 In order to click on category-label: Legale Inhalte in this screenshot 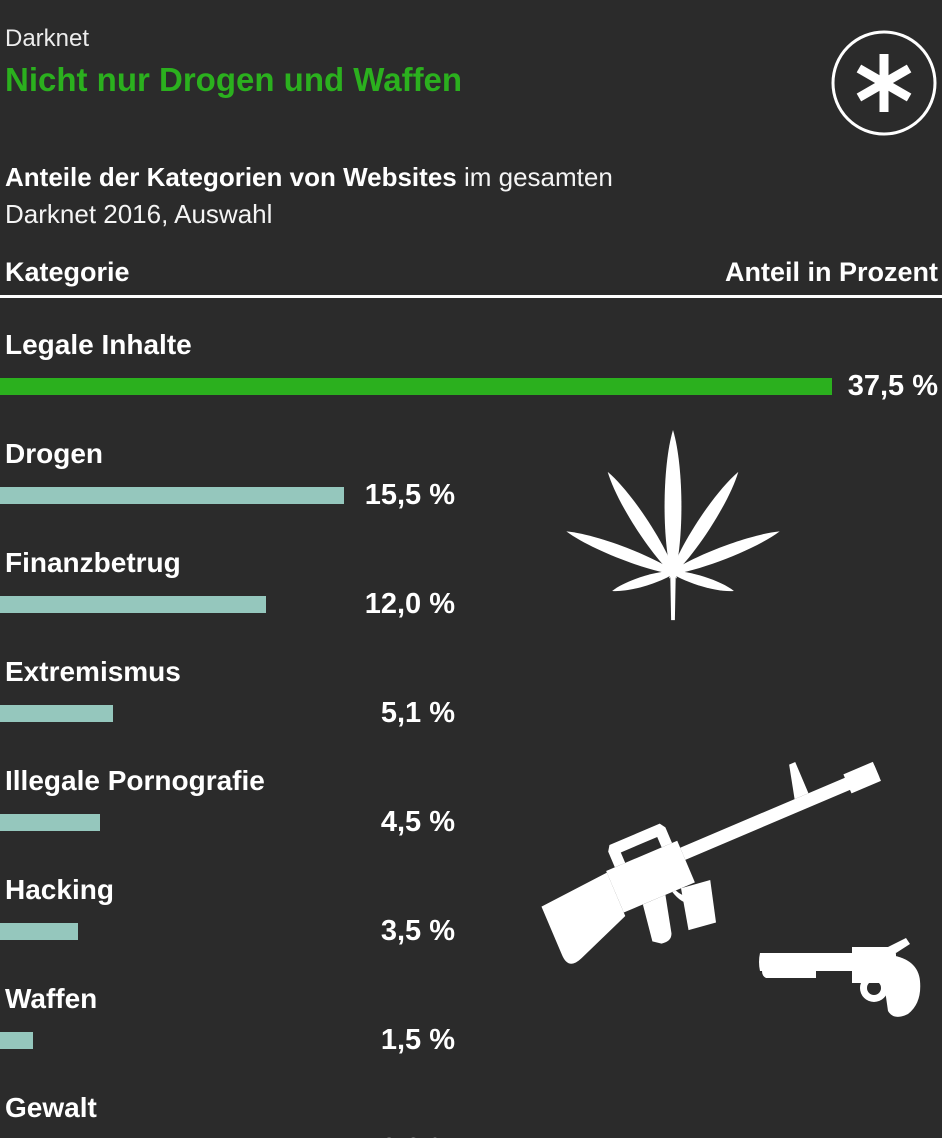, I will do `click(98, 344)`.